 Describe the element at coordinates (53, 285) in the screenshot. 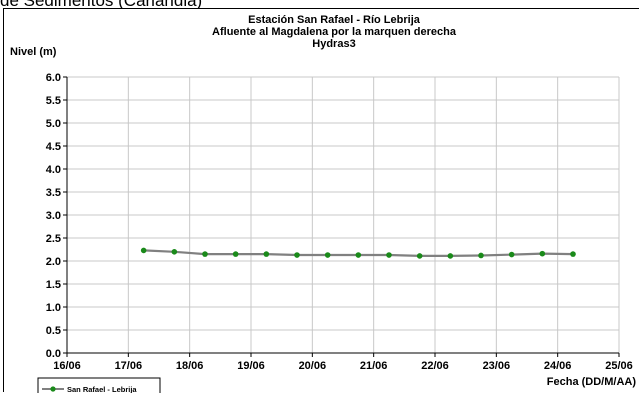

I see `y-tick-label: 1.5` at that location.